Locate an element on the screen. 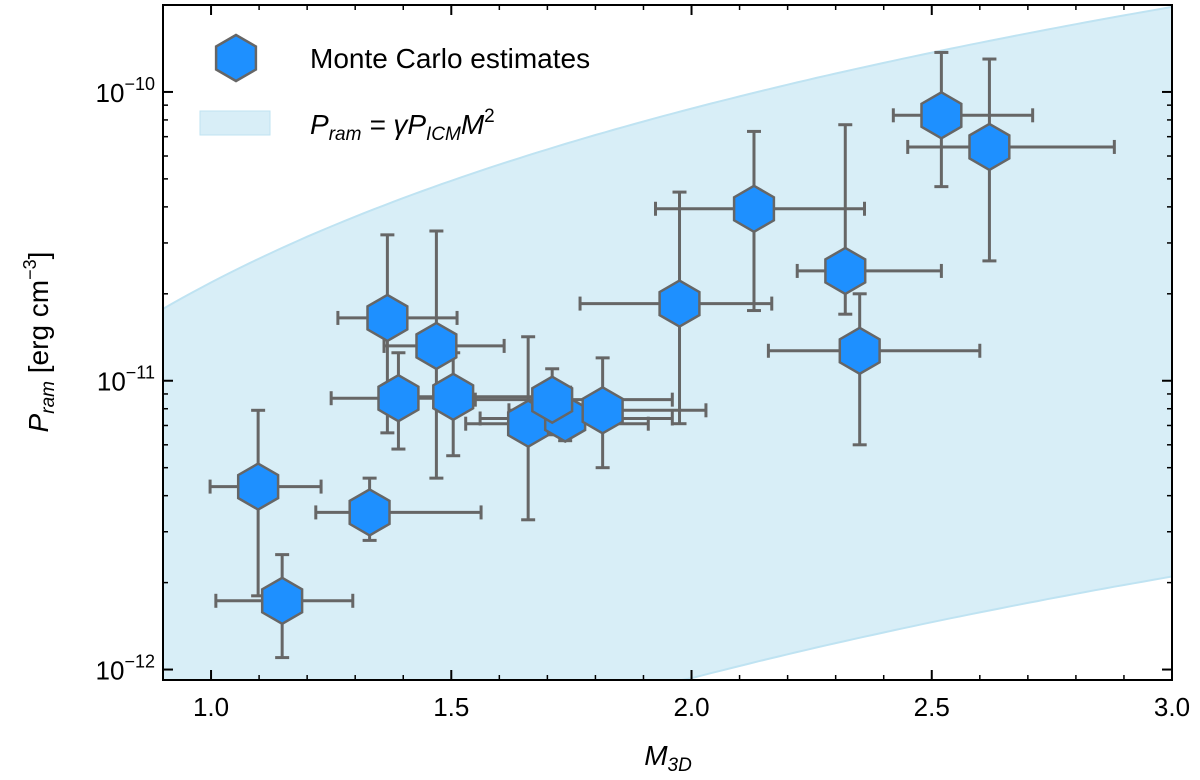 This screenshot has width=1200, height=780. x-tick-label: 3.0 is located at coordinates (1172, 707).